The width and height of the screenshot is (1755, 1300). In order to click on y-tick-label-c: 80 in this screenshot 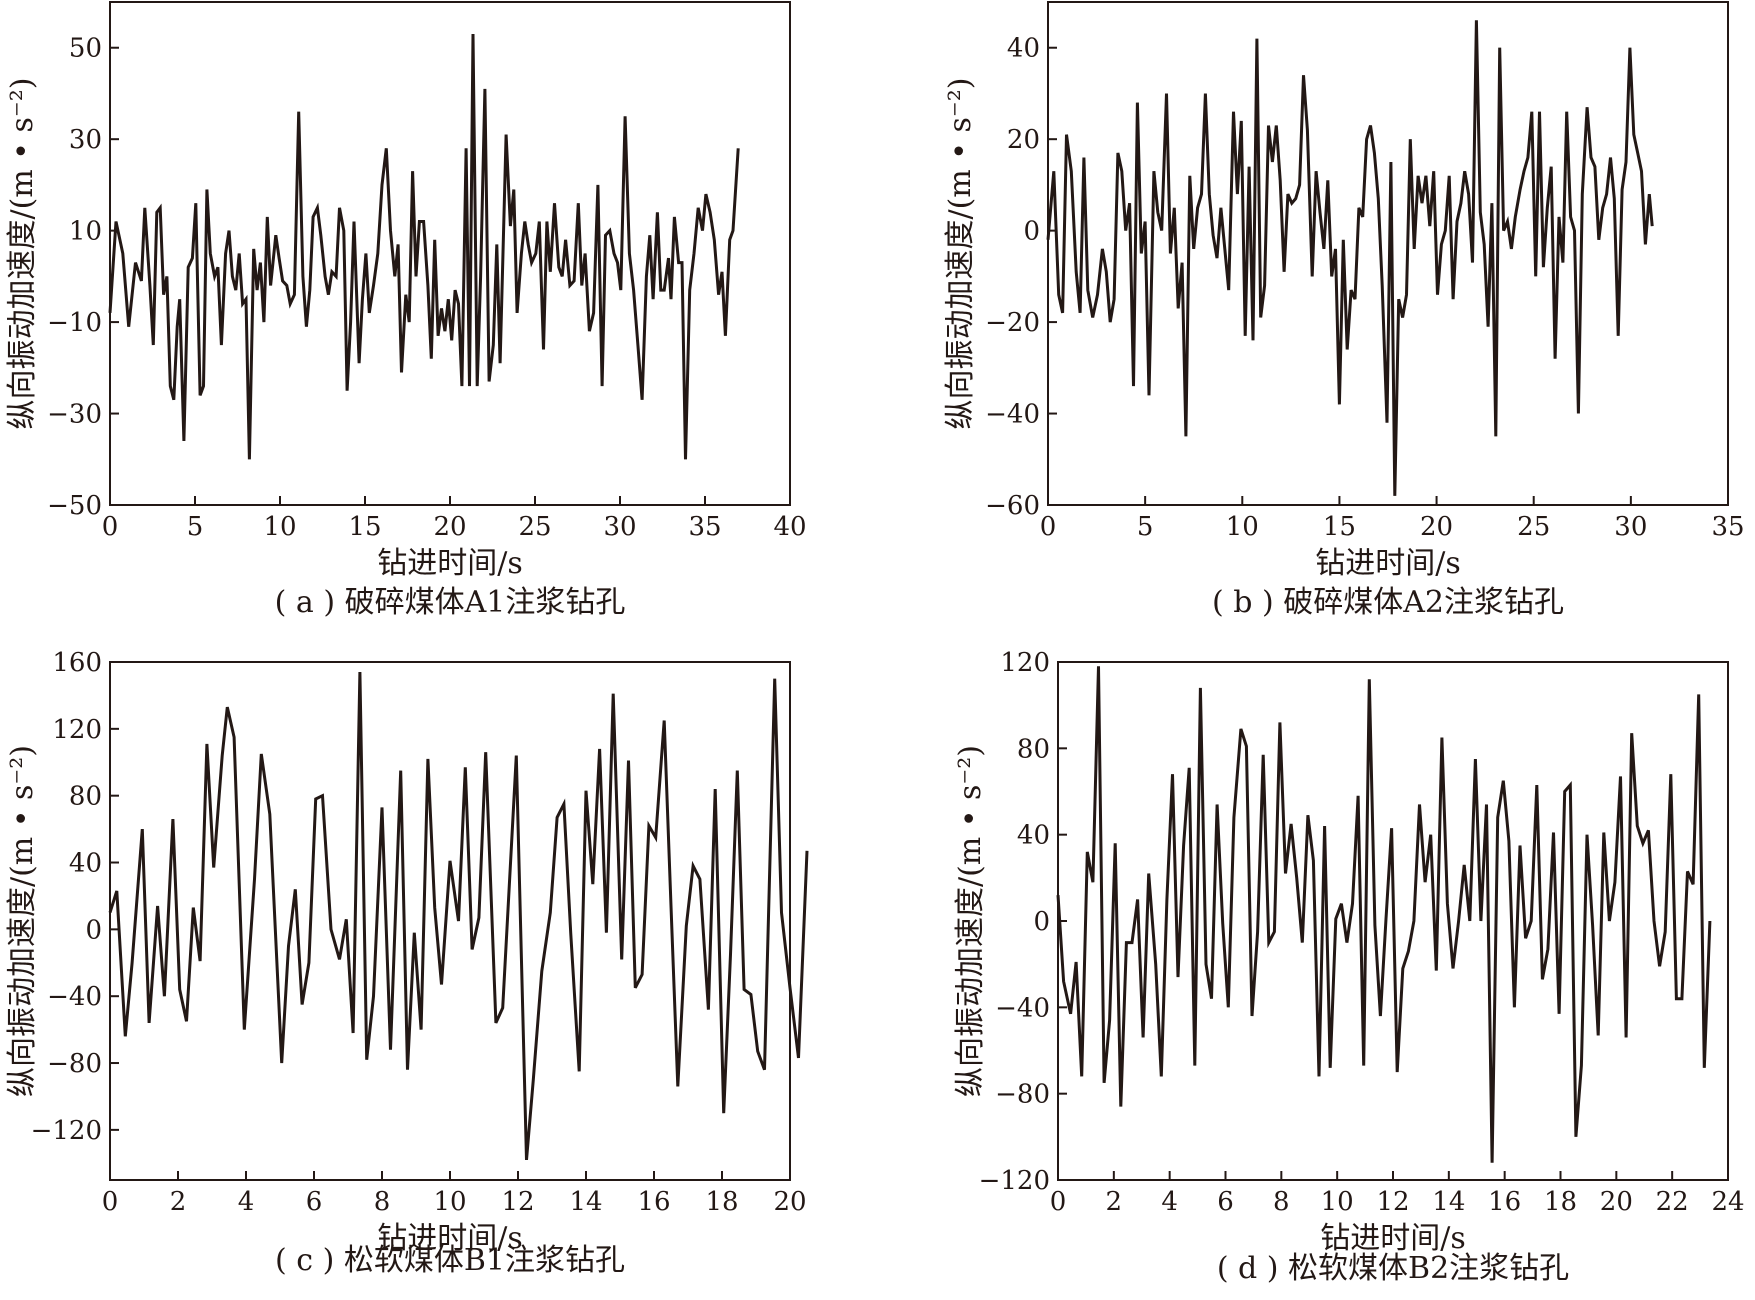, I will do `click(85, 797)`.